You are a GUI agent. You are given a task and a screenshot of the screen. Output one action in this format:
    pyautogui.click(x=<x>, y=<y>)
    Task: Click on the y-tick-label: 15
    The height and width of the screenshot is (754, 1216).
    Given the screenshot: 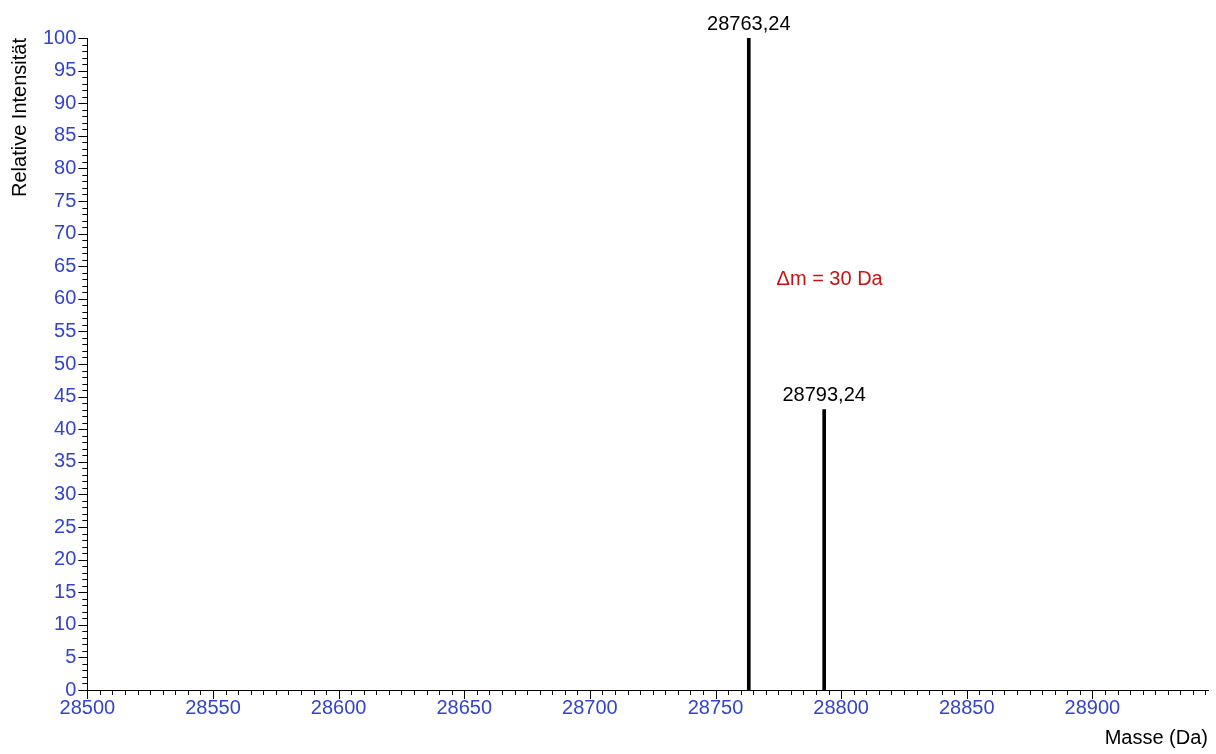 What is the action you would take?
    pyautogui.click(x=65, y=590)
    